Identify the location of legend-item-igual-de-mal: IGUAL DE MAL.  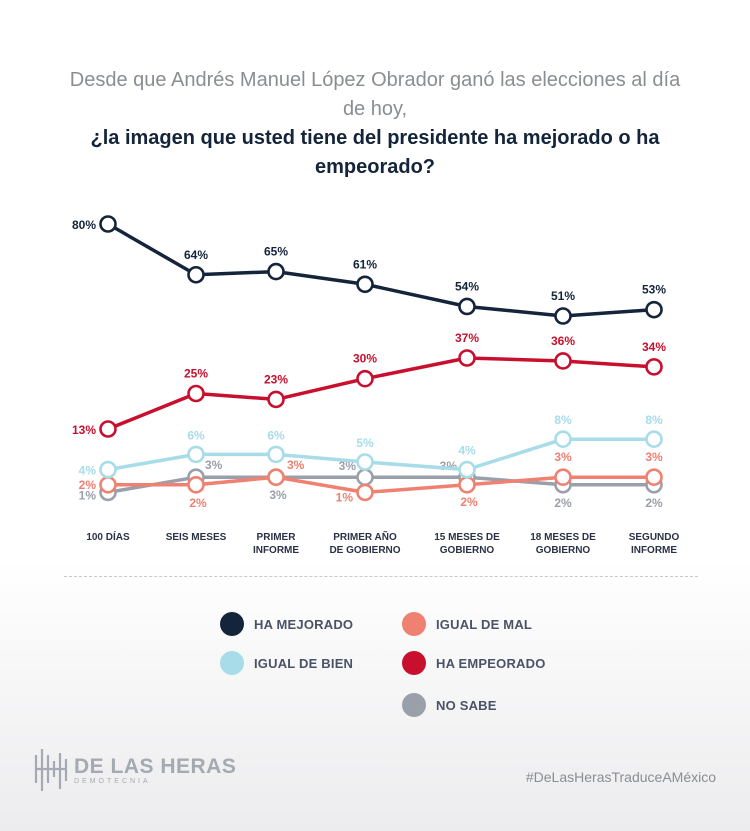
(467, 624).